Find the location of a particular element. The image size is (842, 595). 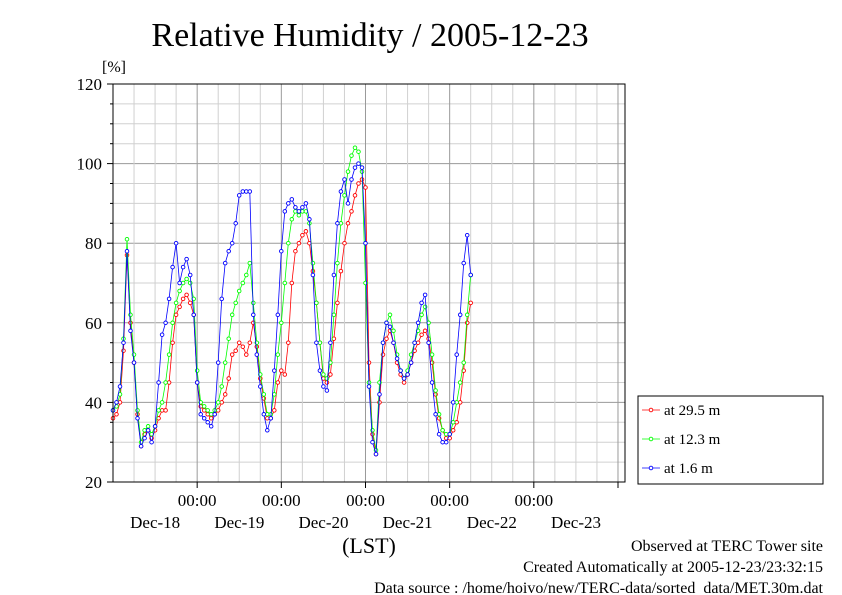

x-tick-day-label: Dec-20 is located at coordinates (323, 522).